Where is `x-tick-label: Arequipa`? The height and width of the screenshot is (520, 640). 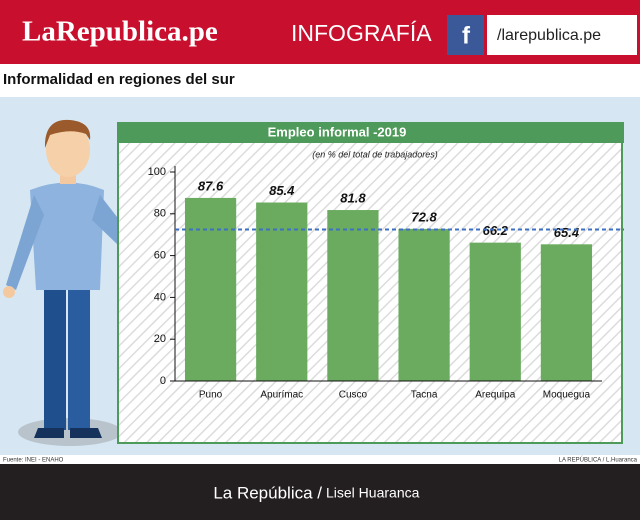
x-tick-label: Arequipa is located at coordinates (495, 395).